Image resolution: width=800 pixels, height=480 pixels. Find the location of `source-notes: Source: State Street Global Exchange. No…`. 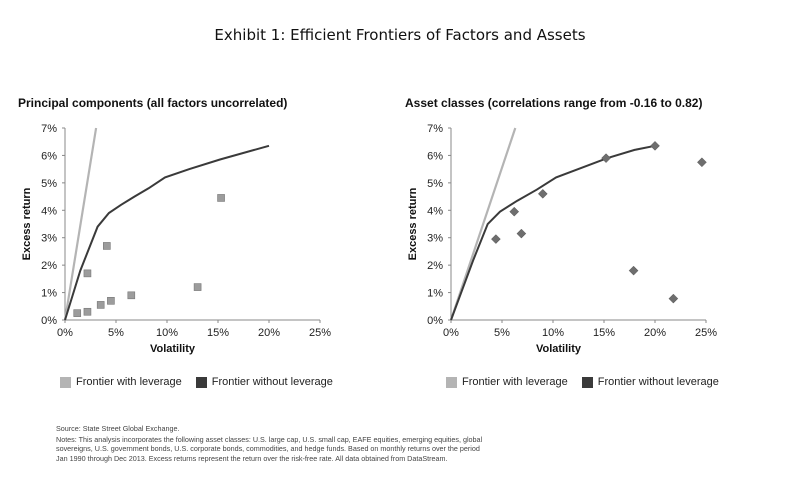

source-notes: Source: State Street Global Exchange. No… is located at coordinates (336, 443).